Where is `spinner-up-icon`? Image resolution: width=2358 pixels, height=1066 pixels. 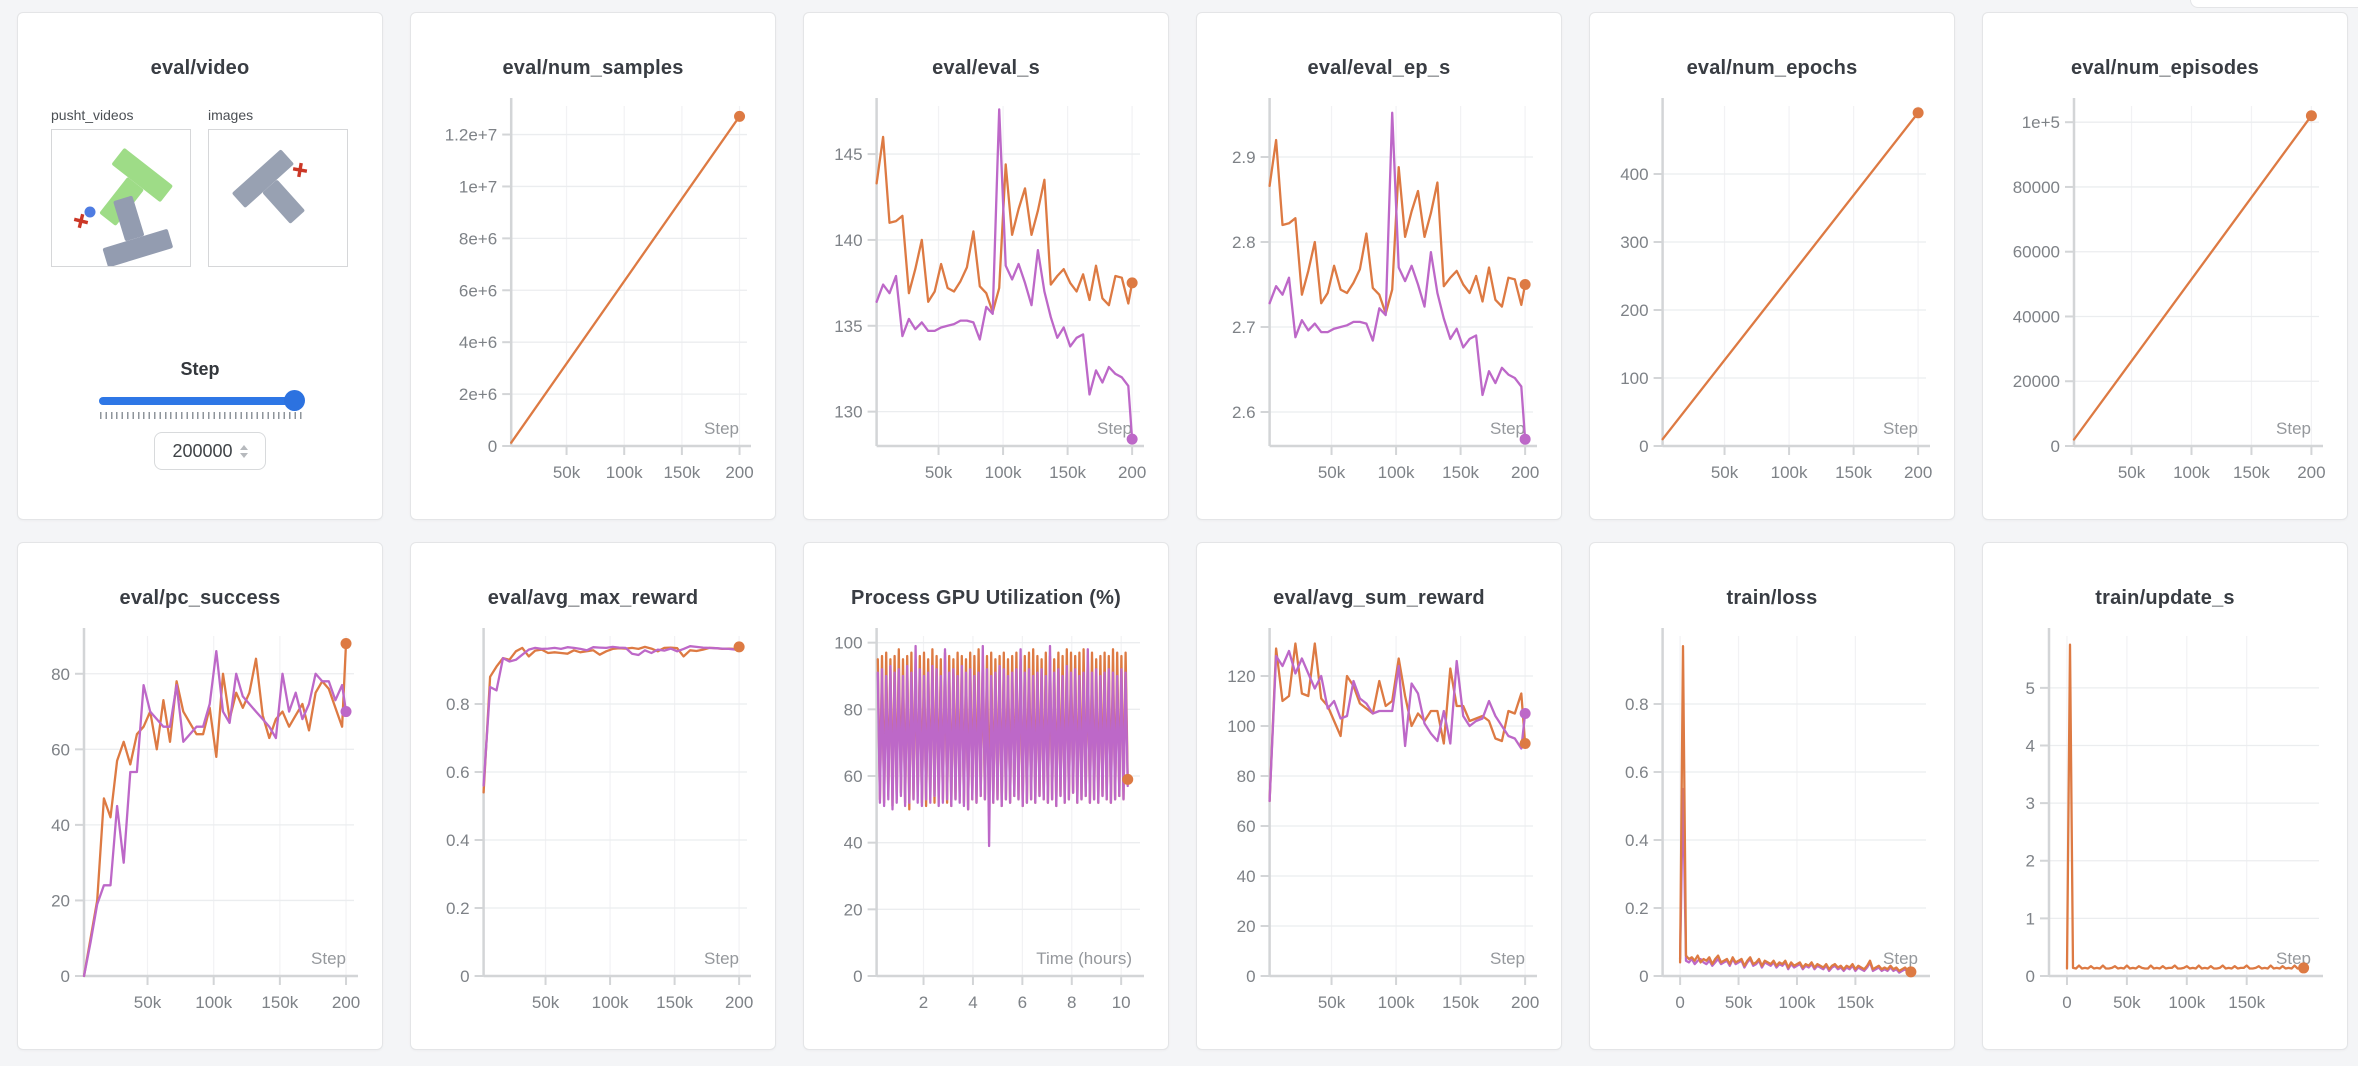 spinner-up-icon is located at coordinates (243, 447).